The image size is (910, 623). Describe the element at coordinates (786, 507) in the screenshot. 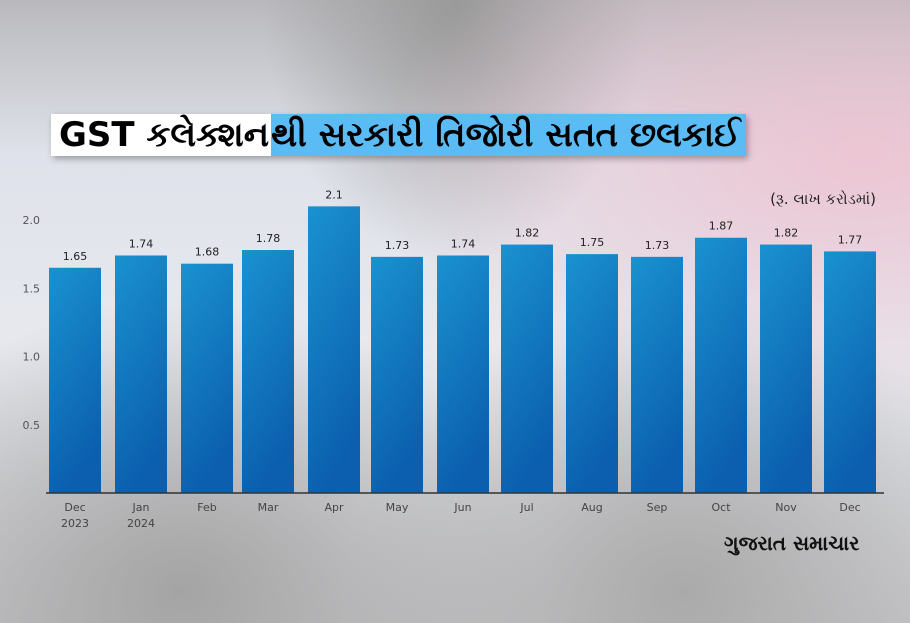

I see `x-tick-label: Nov` at that location.